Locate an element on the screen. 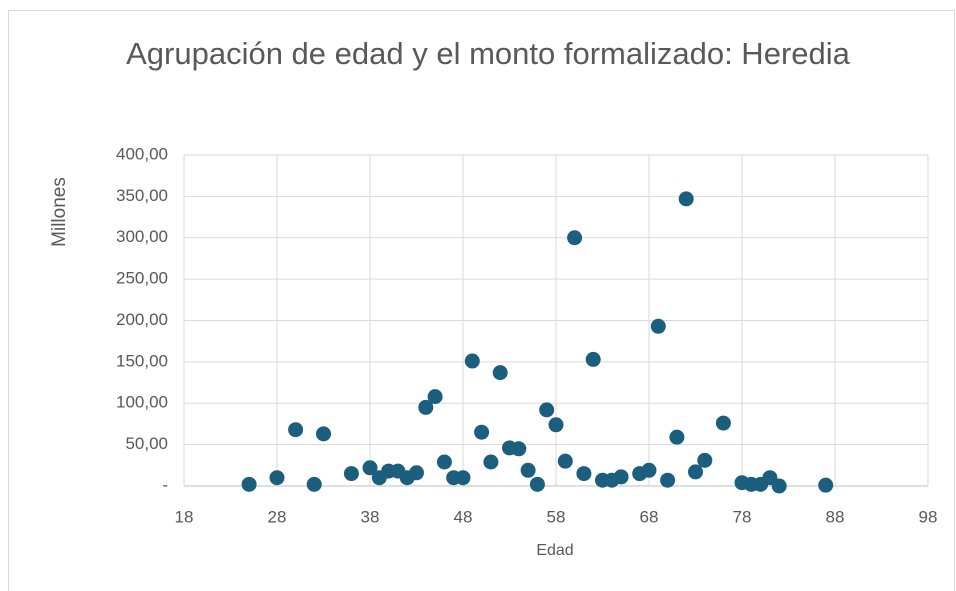  y-tick-label: - is located at coordinates (165, 484).